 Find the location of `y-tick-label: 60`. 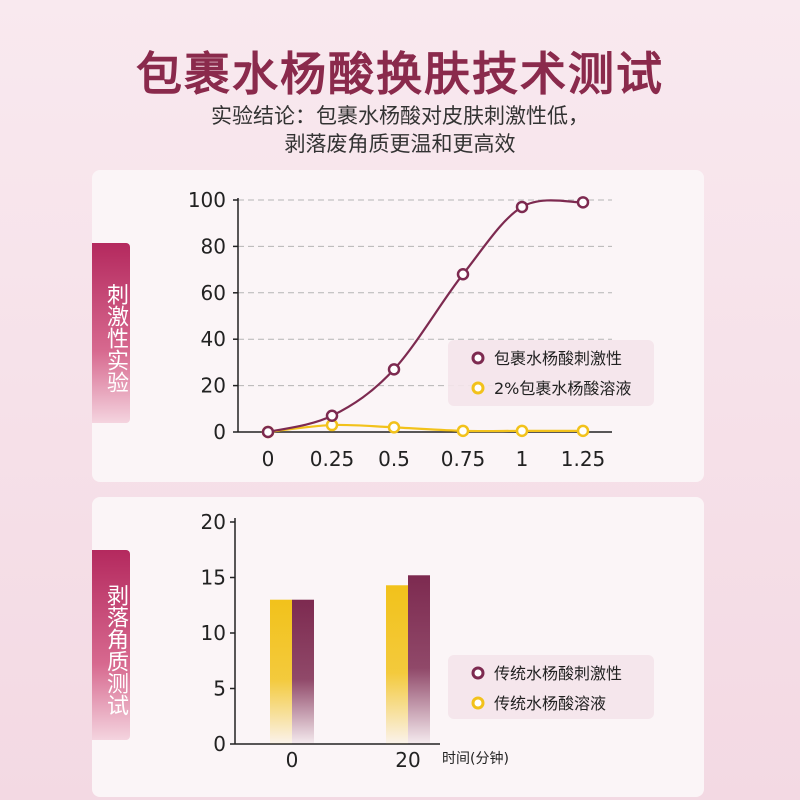

y-tick-label: 60 is located at coordinates (213, 293).